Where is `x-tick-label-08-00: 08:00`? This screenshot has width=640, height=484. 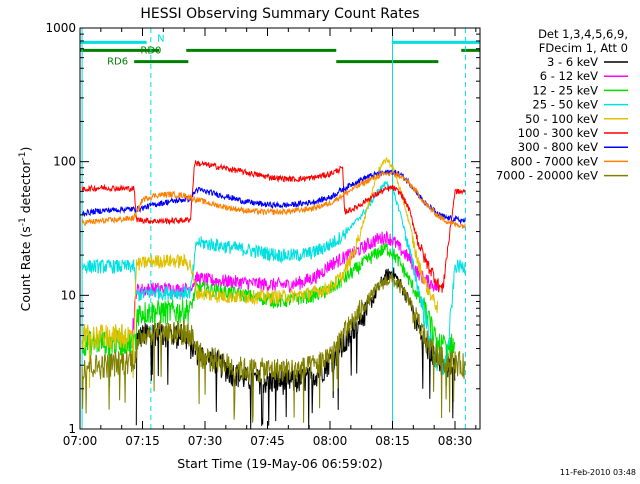 x-tick-label-08-00: 08:00 is located at coordinates (330, 441).